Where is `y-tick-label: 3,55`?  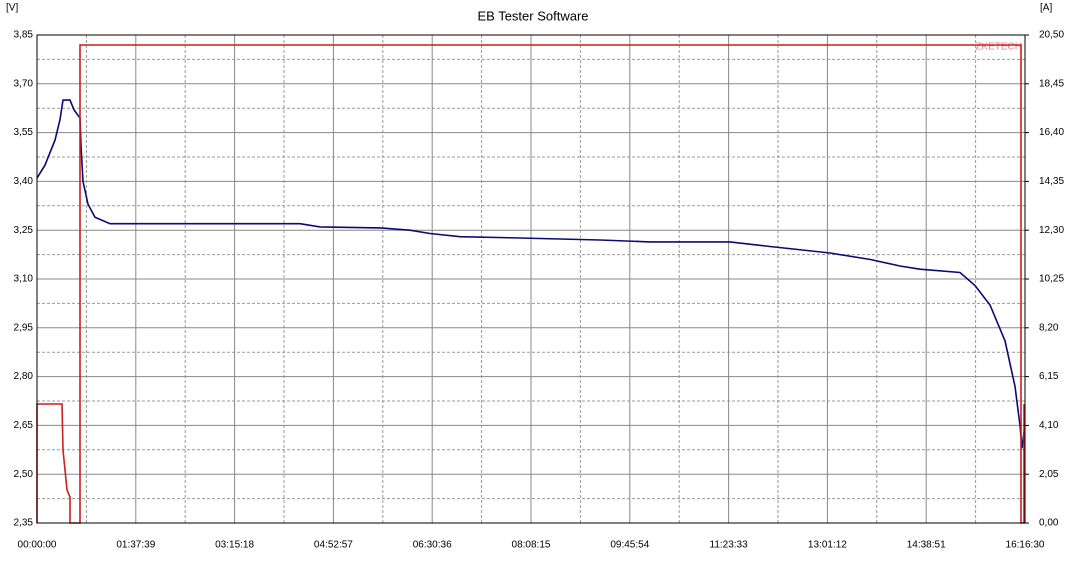 y-tick-label: 3,55 is located at coordinates (24, 132).